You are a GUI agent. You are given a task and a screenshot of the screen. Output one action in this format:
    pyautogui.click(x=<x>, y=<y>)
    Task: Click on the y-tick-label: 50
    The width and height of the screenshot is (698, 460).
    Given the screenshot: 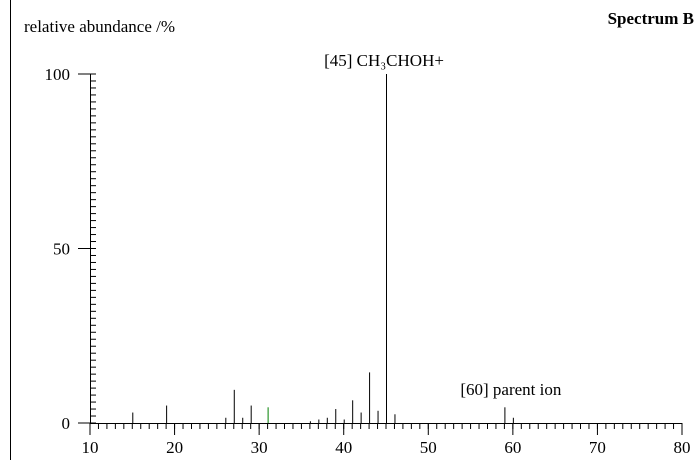 What is the action you would take?
    pyautogui.click(x=61, y=249)
    